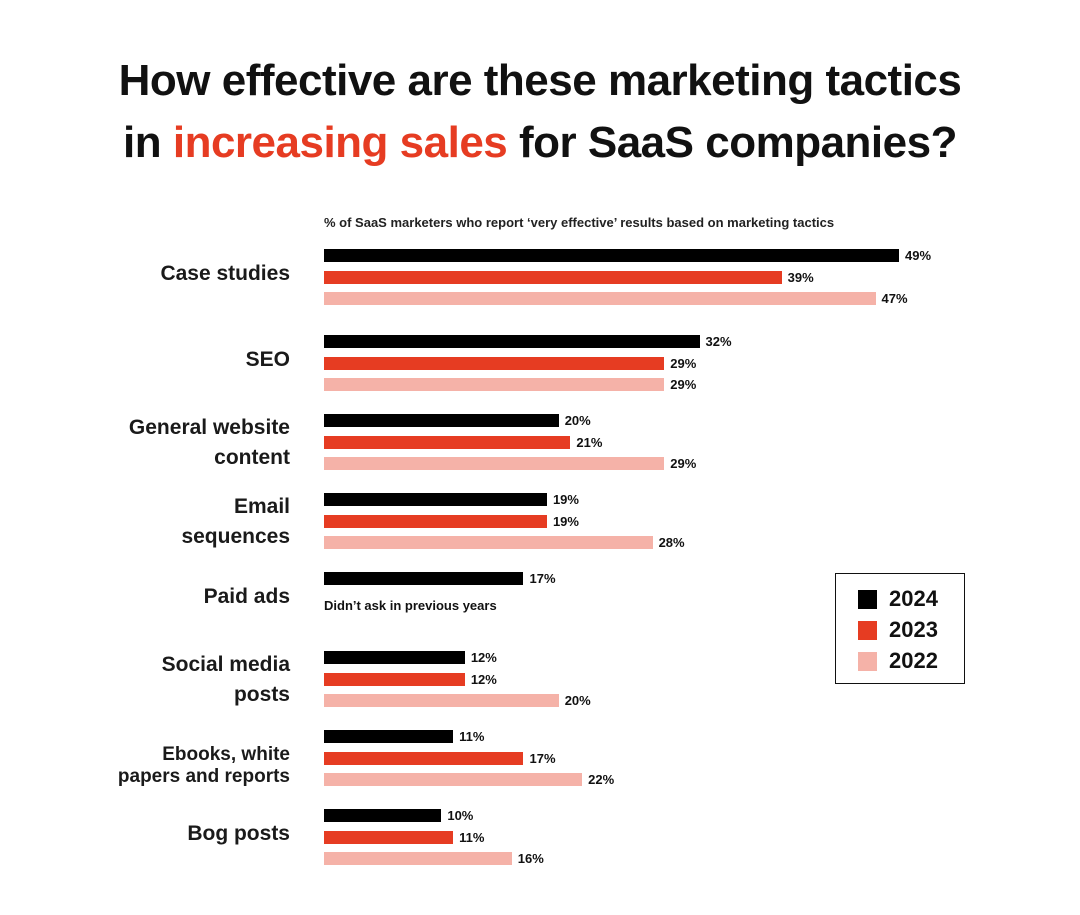 The image size is (1080, 915). I want to click on legend: 2024 2023 2022, so click(900, 628).